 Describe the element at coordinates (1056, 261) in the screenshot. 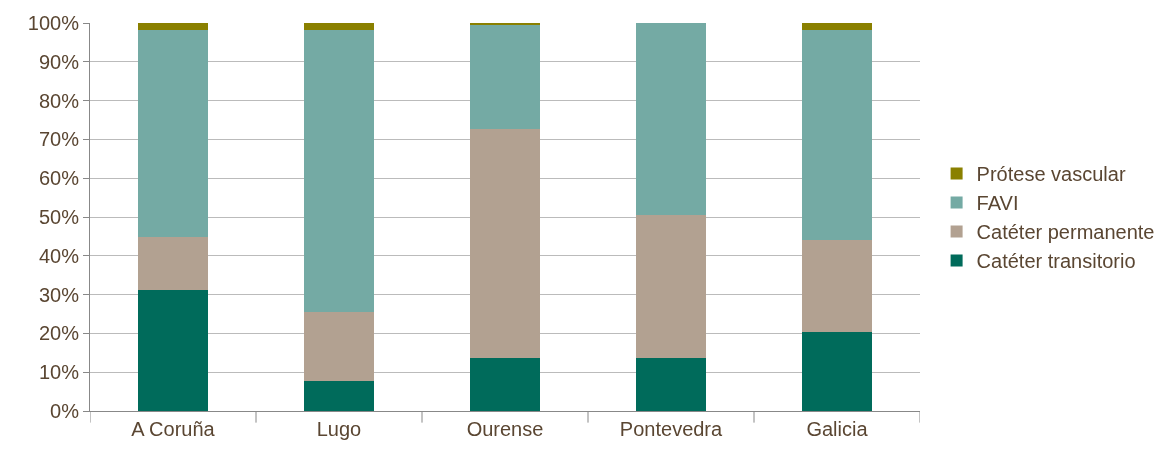

I see `legend-label: Catéter transitorio` at that location.